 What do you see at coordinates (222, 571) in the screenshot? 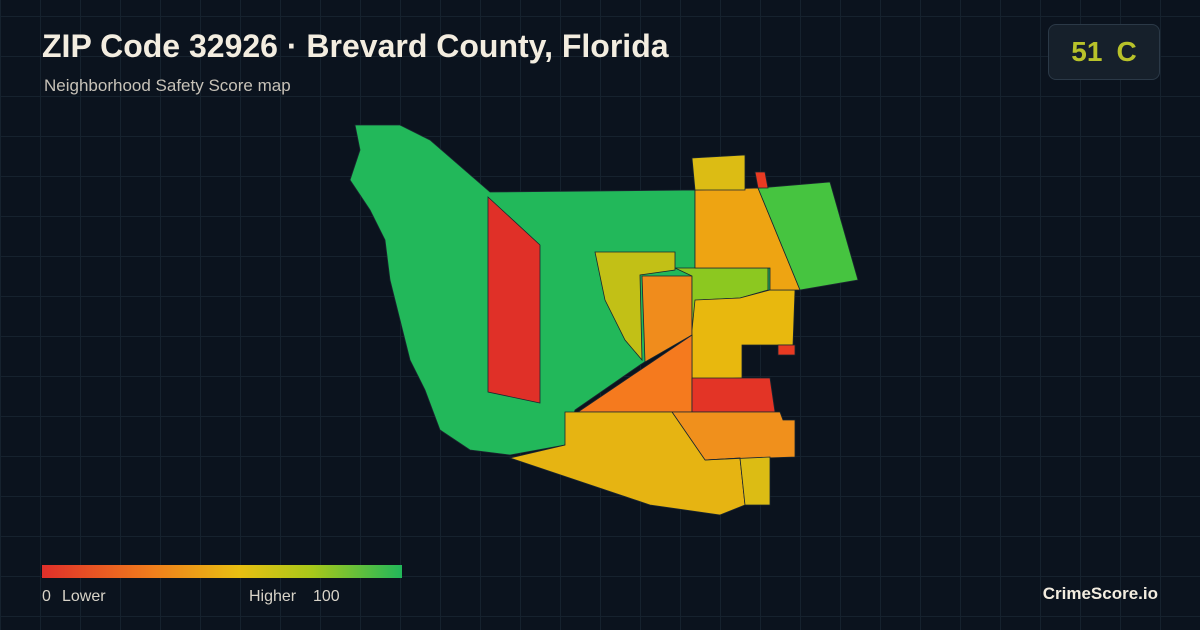
I see `legend-bar` at bounding box center [222, 571].